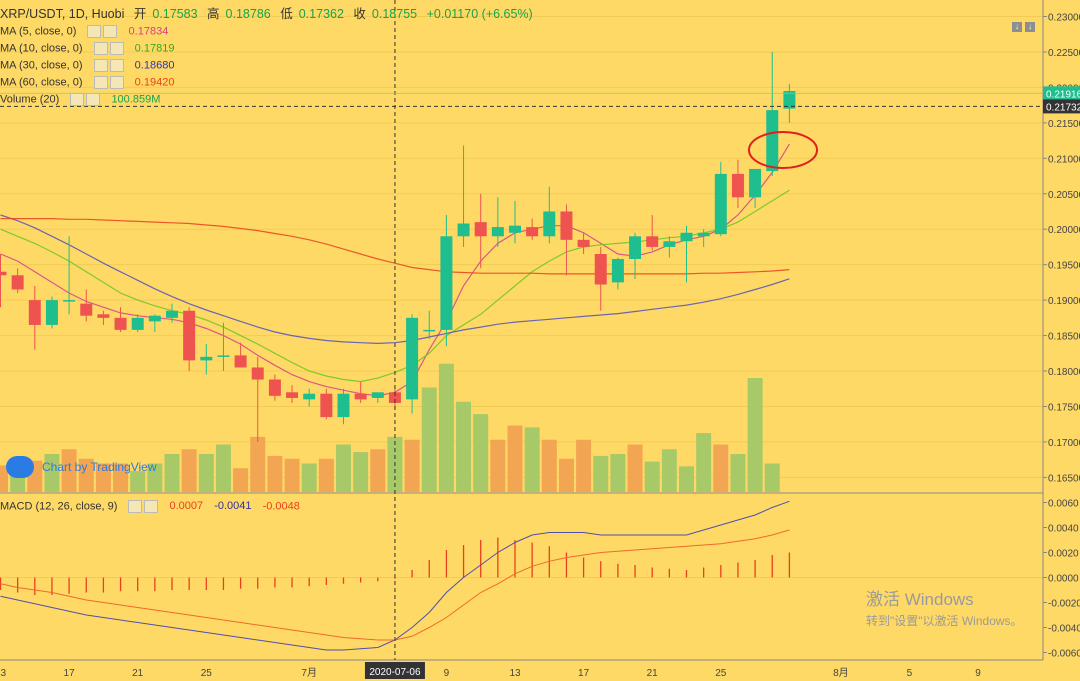 The image size is (1080, 681). I want to click on indicator-label: MACD (12, 26, close, 9), so click(59, 506).